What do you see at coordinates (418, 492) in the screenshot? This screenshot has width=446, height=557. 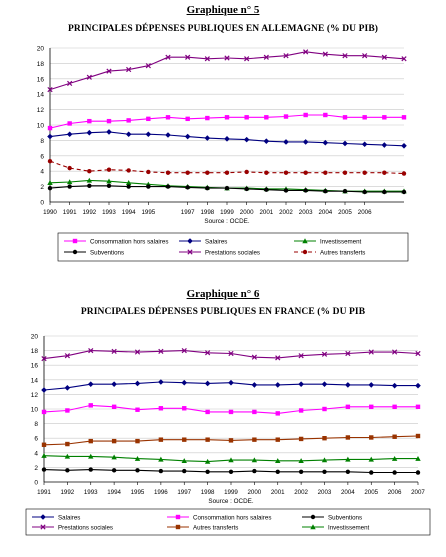 I see `x-tick-label: 2007` at bounding box center [418, 492].